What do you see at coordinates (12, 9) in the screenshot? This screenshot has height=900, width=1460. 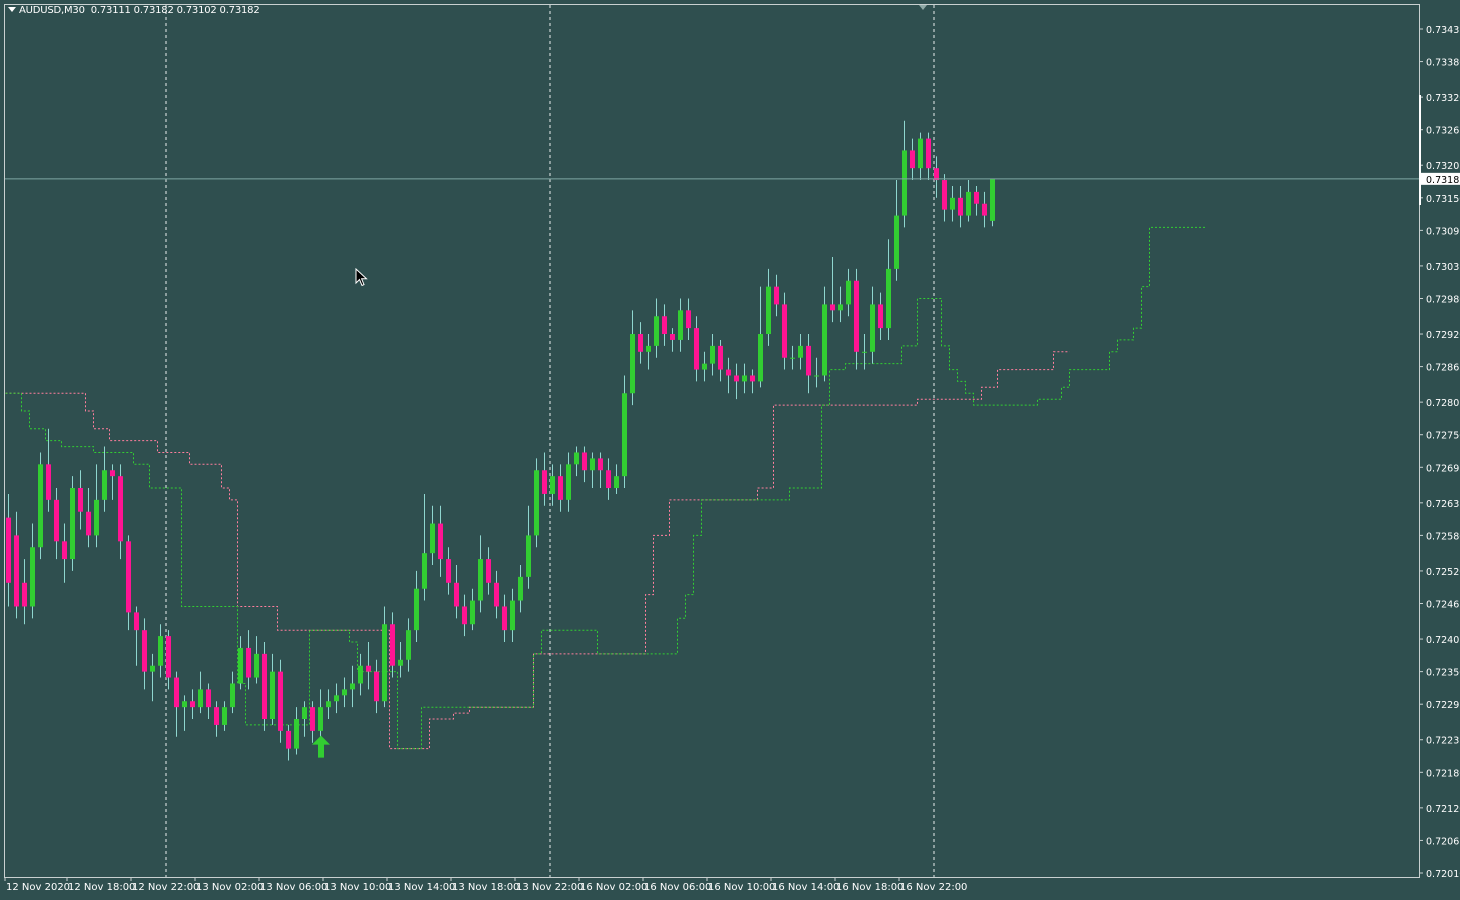 I see `collapse-triangle-icon` at bounding box center [12, 9].